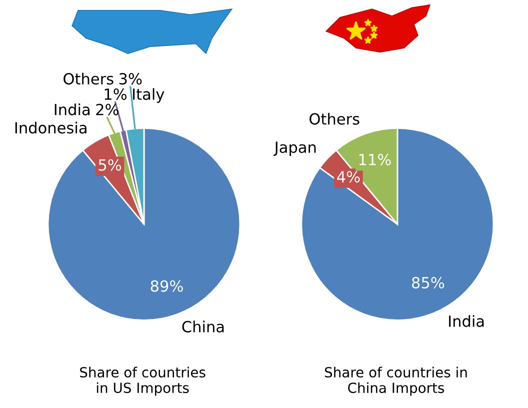  Describe the element at coordinates (395, 381) in the screenshot. I see `text: Share of countries in China Imports` at that location.